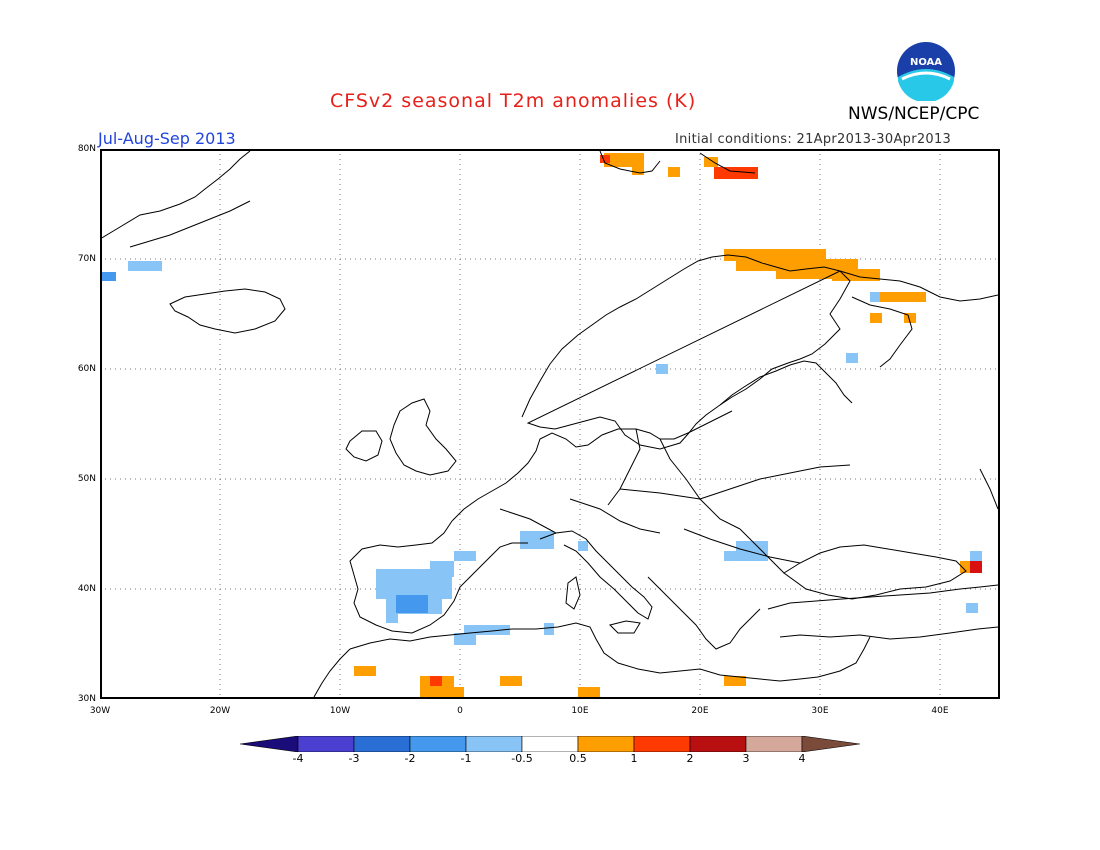  I want to click on colorbar-label: -0.5, so click(522, 758).